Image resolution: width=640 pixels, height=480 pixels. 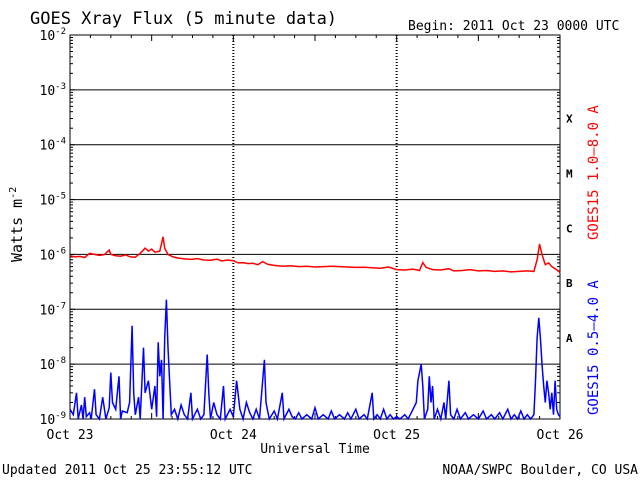 What do you see at coordinates (53, 309) in the screenshot?
I see `y-tick-label: 10⁻⁷` at bounding box center [53, 309].